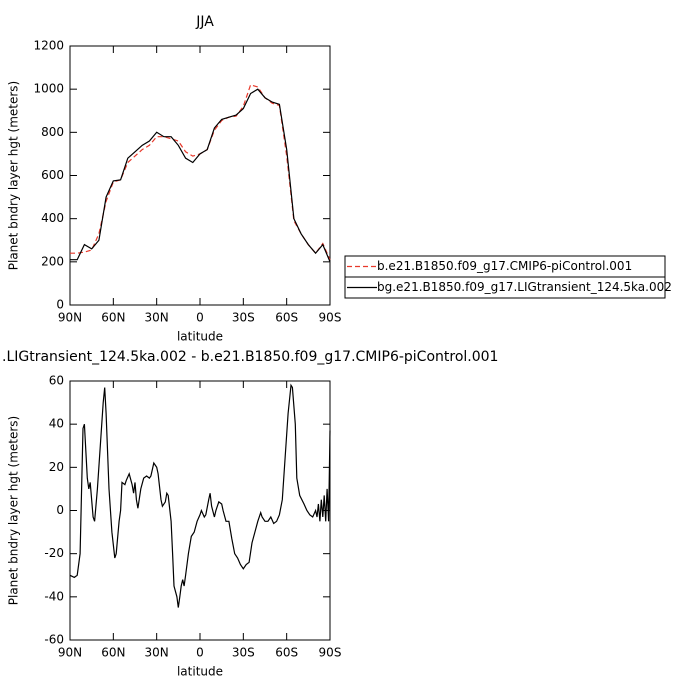 Image resolution: width=700 pixels, height=700 pixels. What do you see at coordinates (54, 553) in the screenshot?
I see `y-tick-label: -20` at bounding box center [54, 553].